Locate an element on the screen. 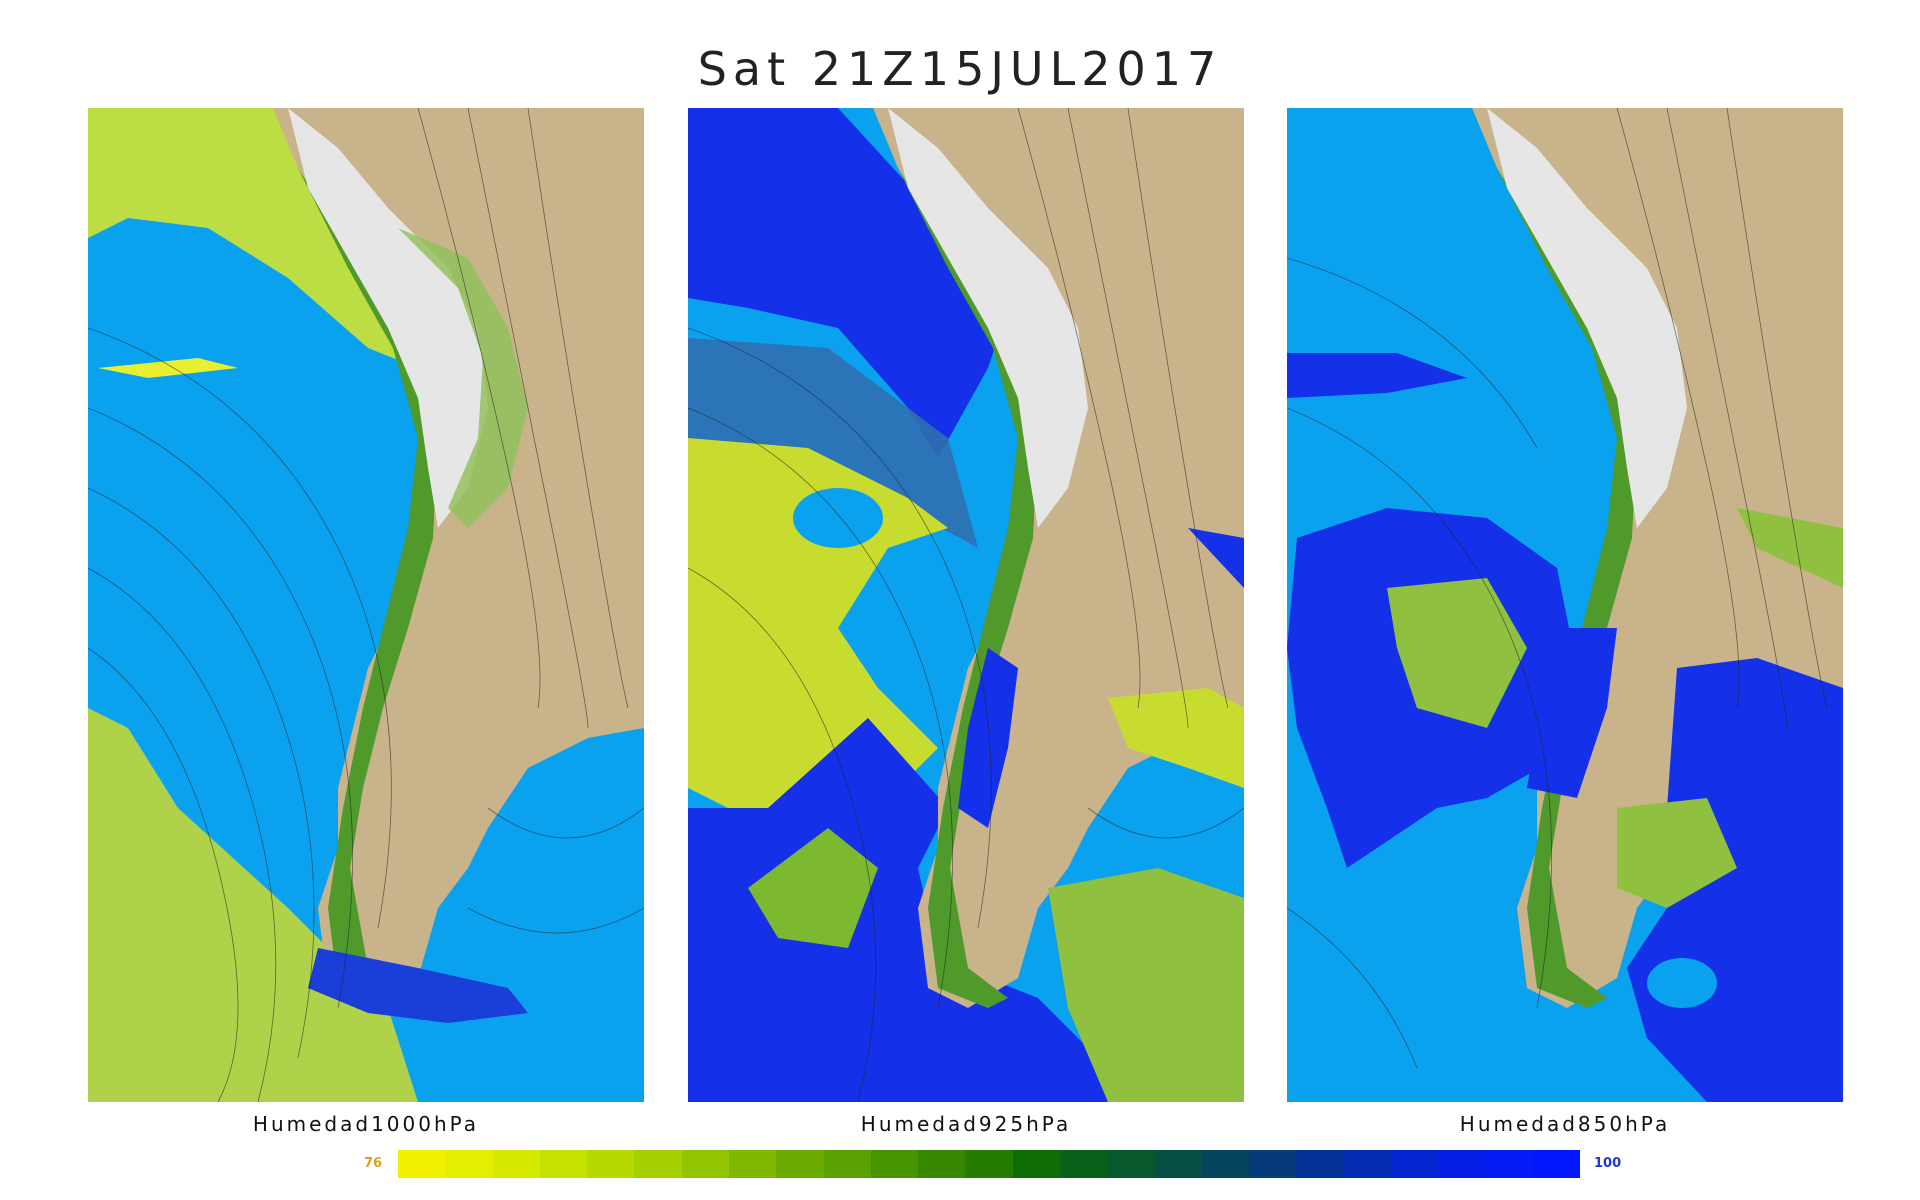 The height and width of the screenshot is (1200, 1920). panel-label-850hpa: Humedad850hPa is located at coordinates (1565, 1124).